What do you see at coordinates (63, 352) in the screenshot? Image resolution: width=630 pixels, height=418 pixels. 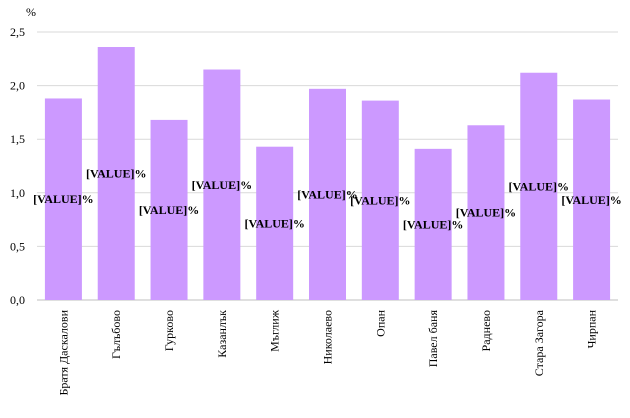 I see `x-tick-label: Братя Даскалови` at bounding box center [63, 352].